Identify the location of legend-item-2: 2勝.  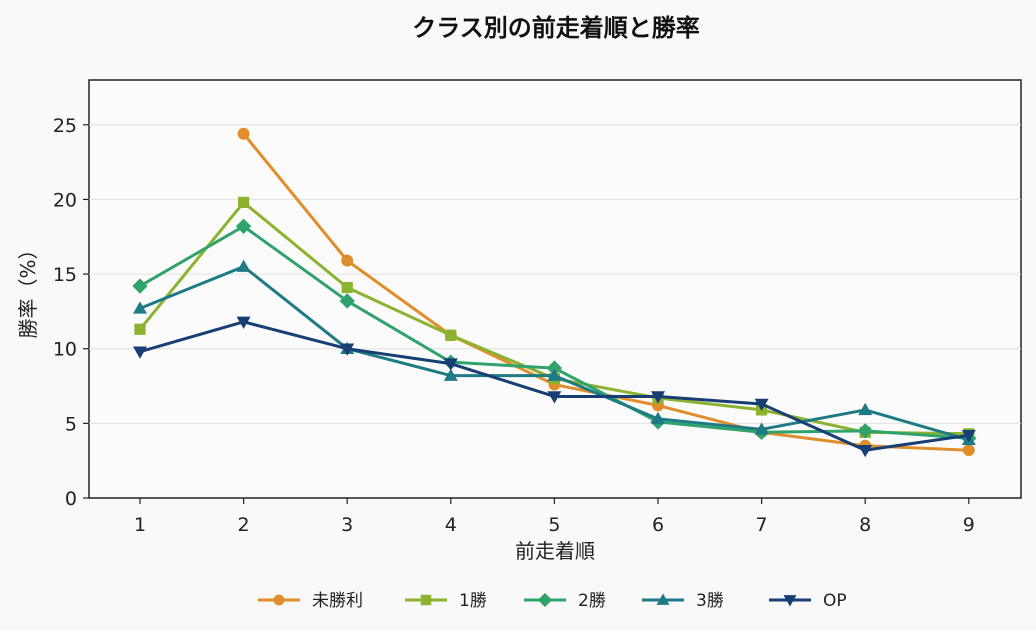
(565, 601).